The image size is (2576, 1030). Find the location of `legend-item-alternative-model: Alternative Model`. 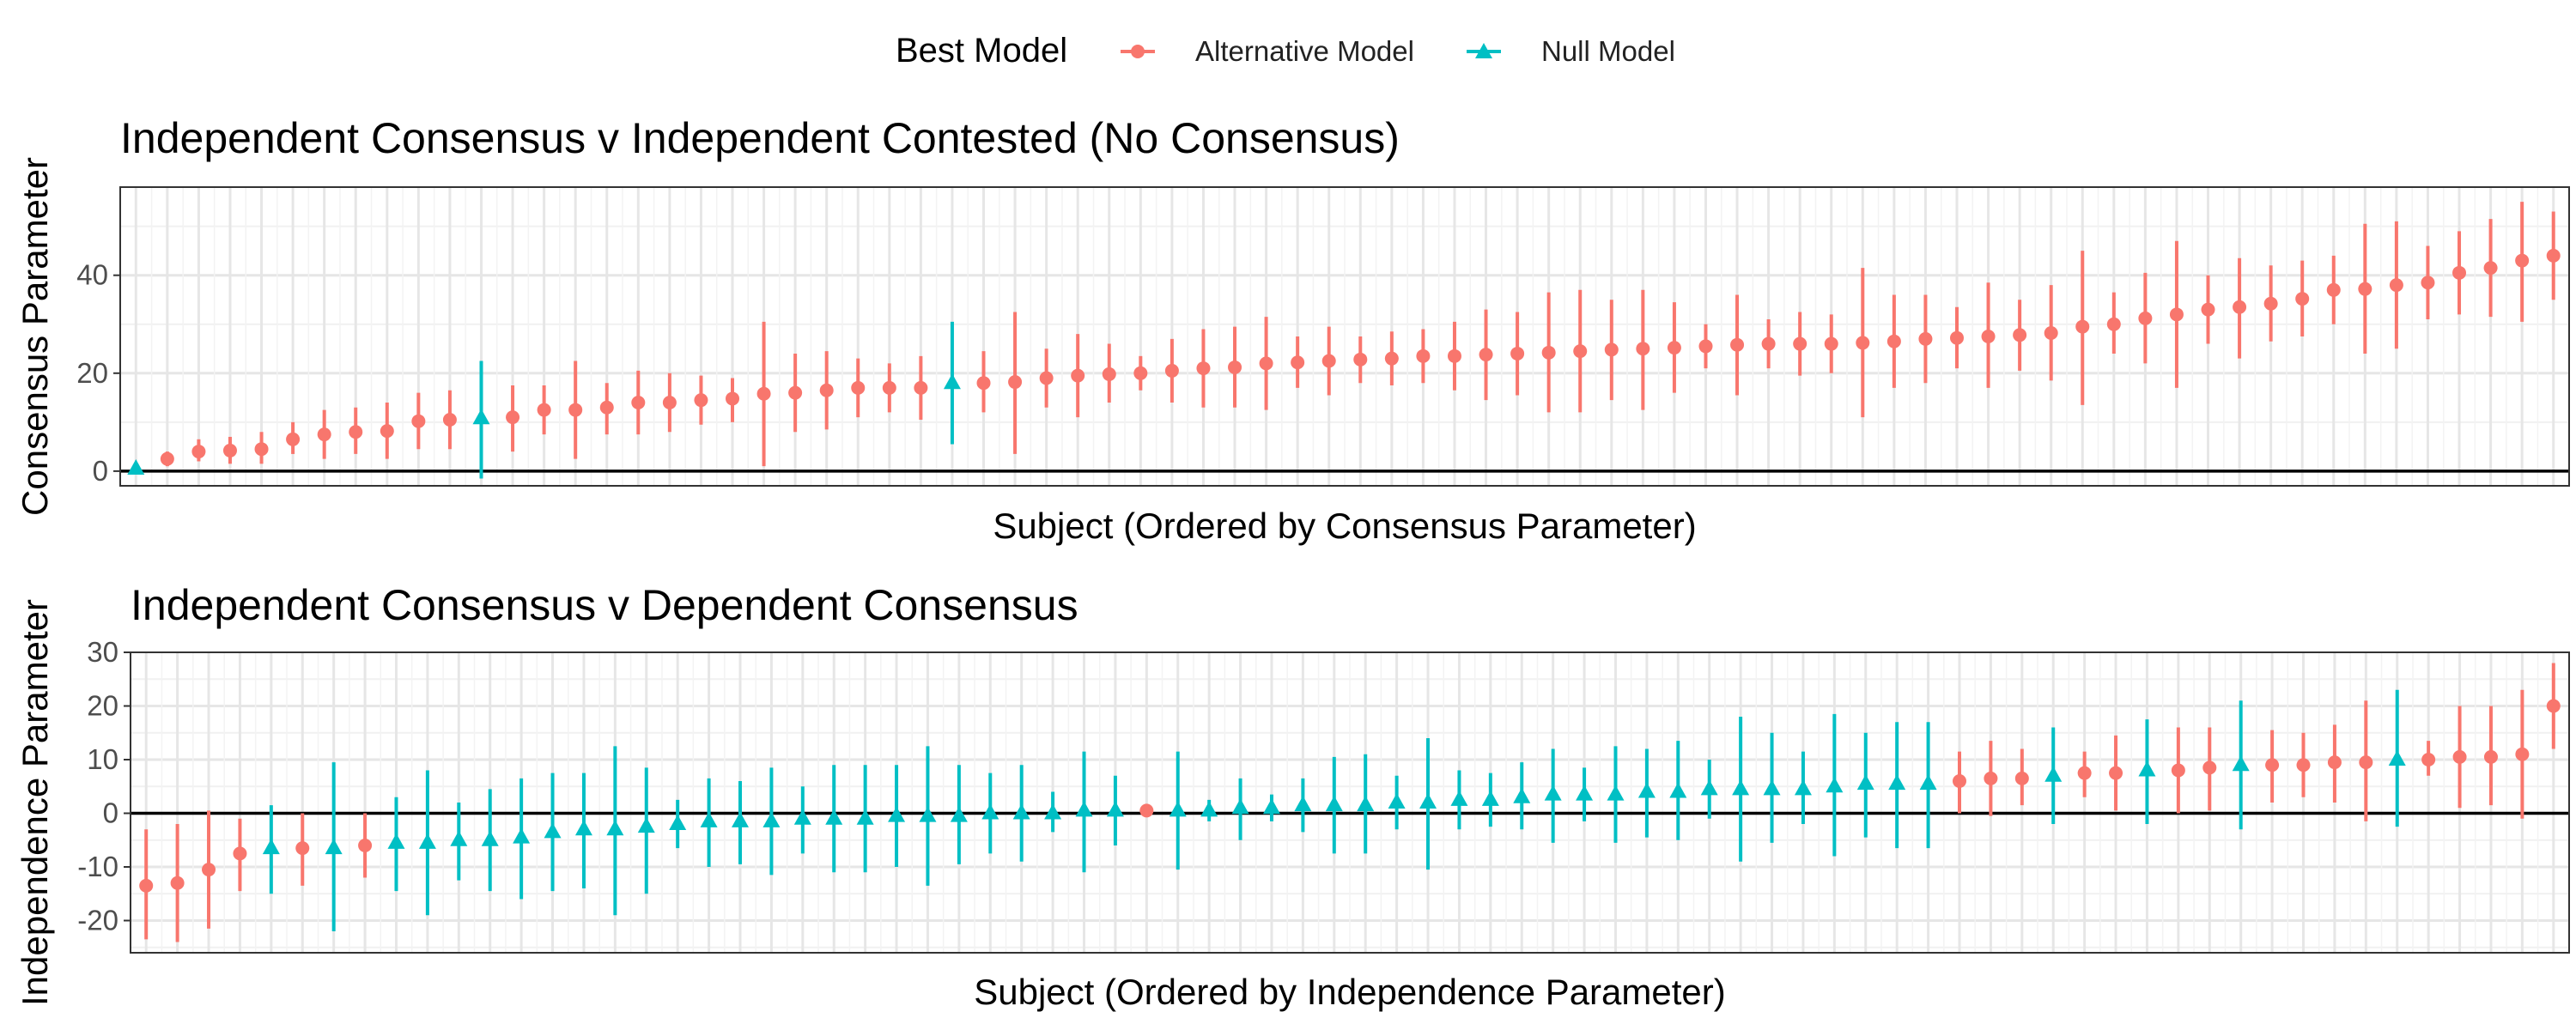

legend-item-alternative-model: Alternative Model is located at coordinates (1268, 51).